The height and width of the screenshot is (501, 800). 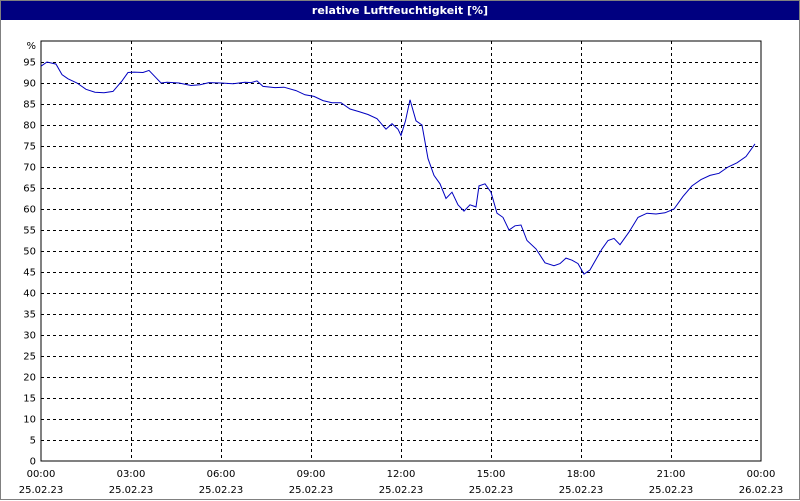 I want to click on y-tick-label: 50, so click(x=29, y=252).